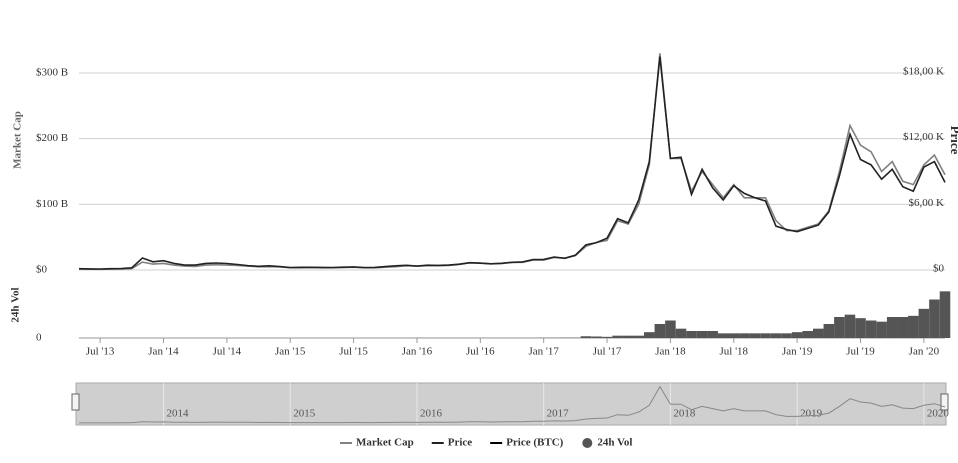 The image size is (958, 463). Describe the element at coordinates (42, 270) in the screenshot. I see `y-tick-label: $0` at that location.